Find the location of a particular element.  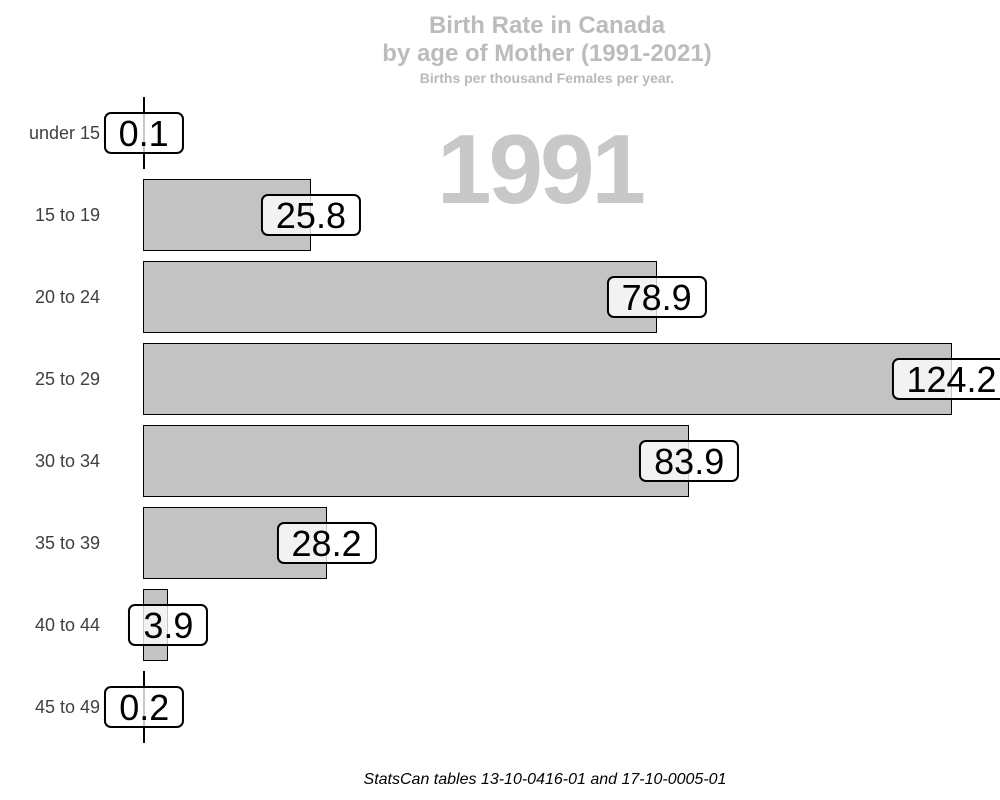

chart-title-line-2: by age of Mother (1991-2021) is located at coordinates (547, 53).